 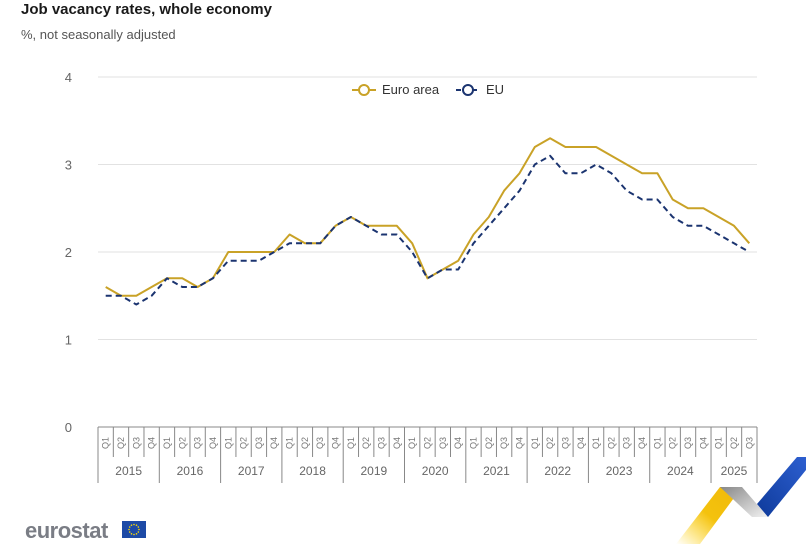 I want to click on ribbon-yellow, so click(x=709, y=515).